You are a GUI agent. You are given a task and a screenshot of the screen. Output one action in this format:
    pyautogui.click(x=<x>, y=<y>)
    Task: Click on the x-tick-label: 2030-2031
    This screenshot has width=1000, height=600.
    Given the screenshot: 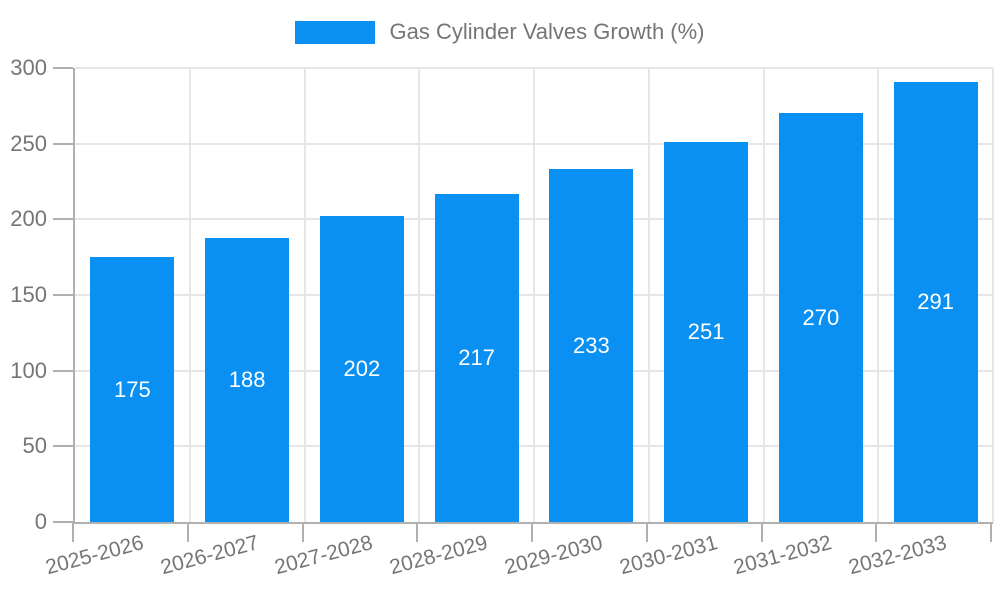 What is the action you would take?
    pyautogui.click(x=668, y=555)
    